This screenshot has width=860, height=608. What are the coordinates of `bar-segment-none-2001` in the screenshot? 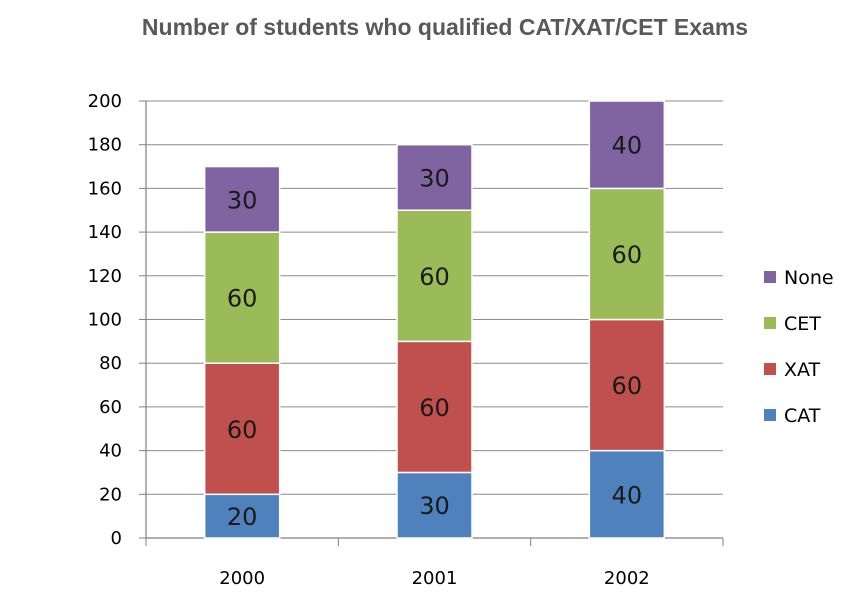 It's located at (434, 177).